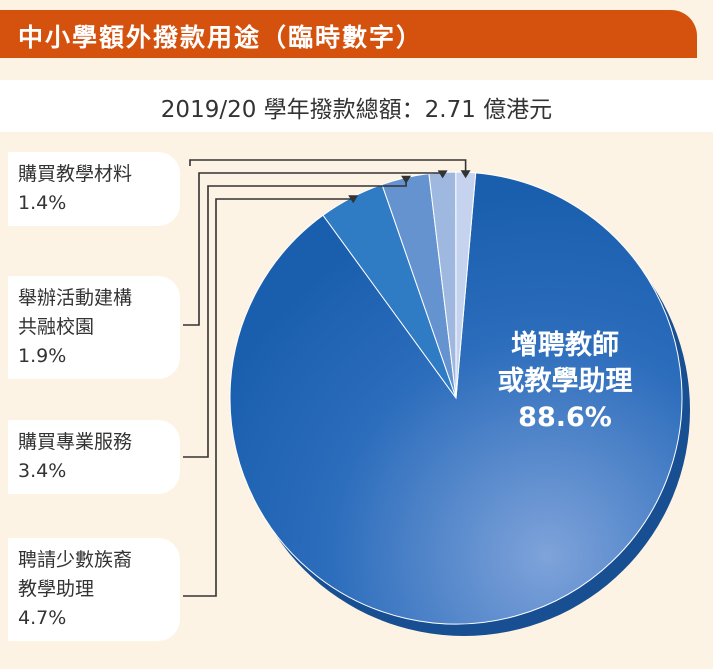 The width and height of the screenshot is (713, 669). What do you see at coordinates (94, 457) in the screenshot?
I see `legend-card-professional-services: 購買專業服務 3.4%` at bounding box center [94, 457].